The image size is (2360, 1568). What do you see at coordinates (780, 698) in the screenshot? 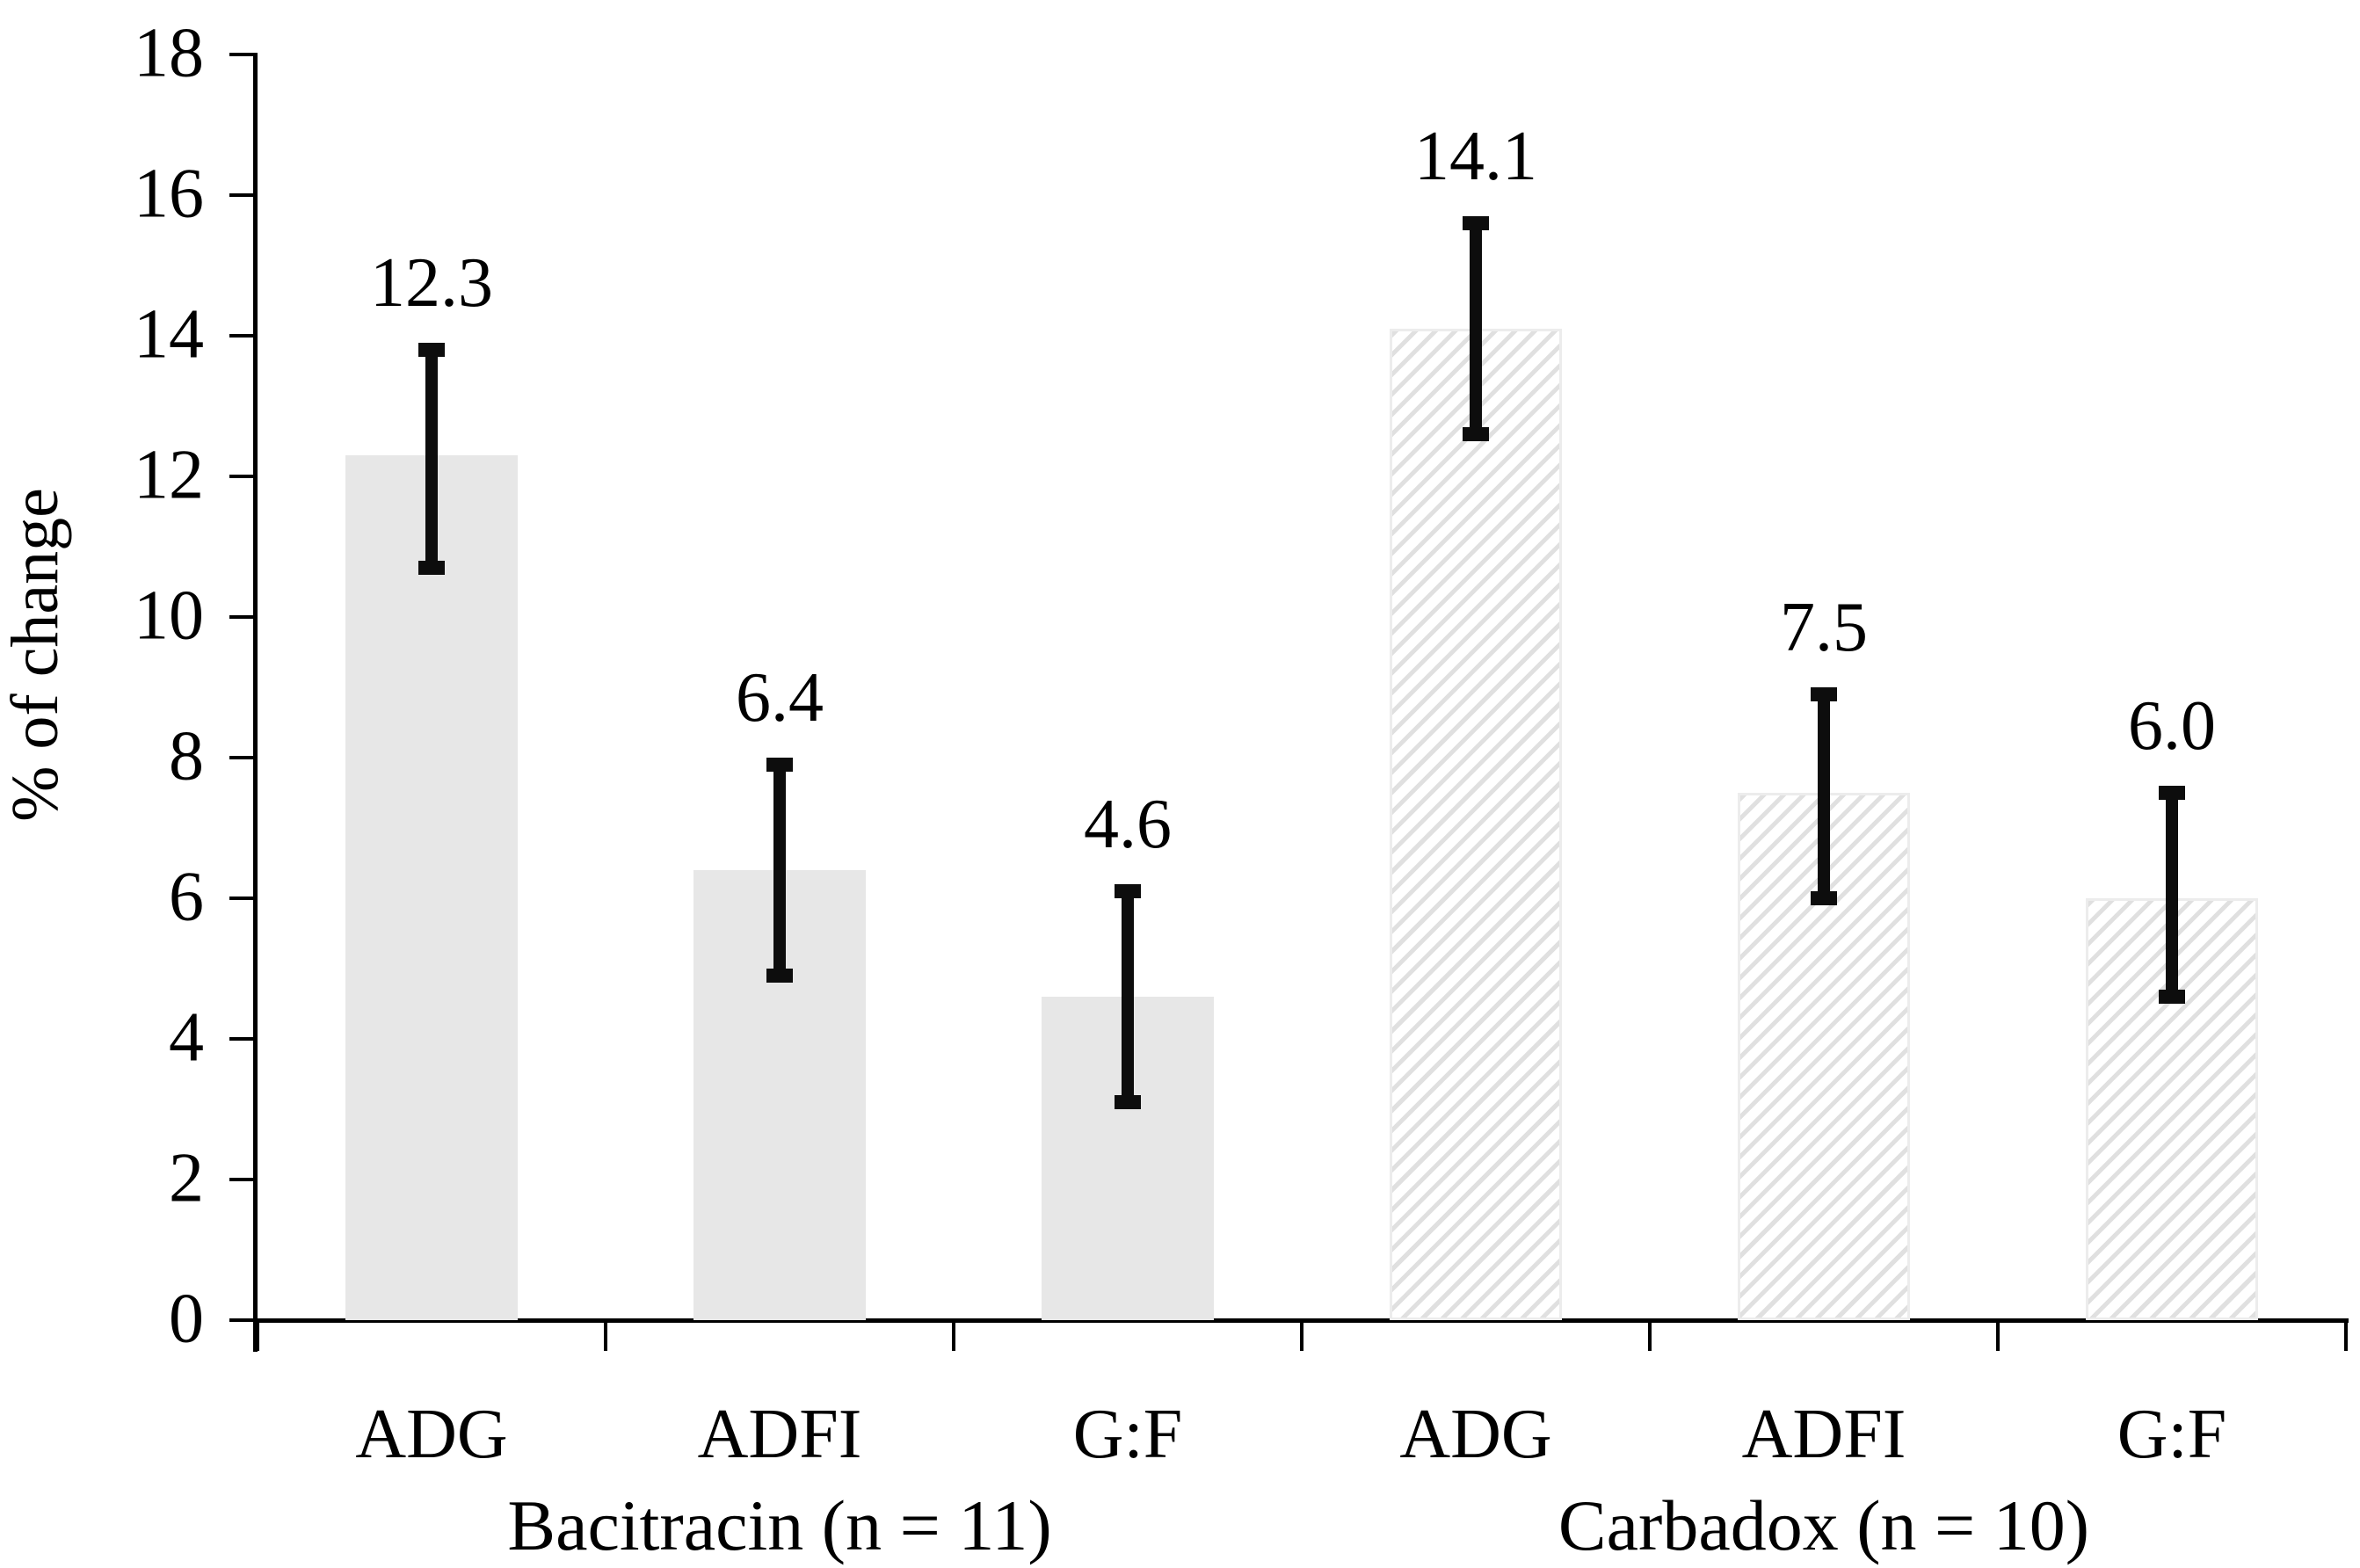
I see `value-label: 6.4` at bounding box center [780, 698].